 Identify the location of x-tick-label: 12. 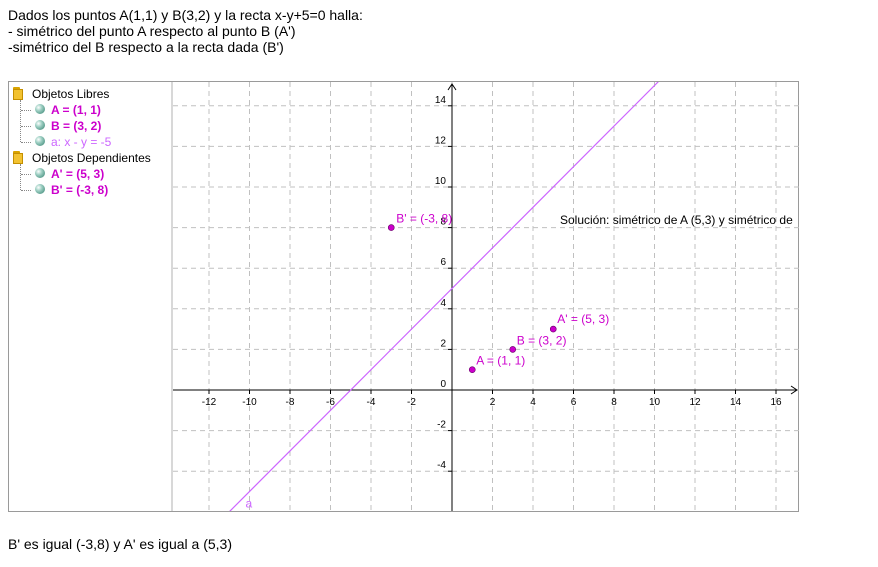
(695, 402).